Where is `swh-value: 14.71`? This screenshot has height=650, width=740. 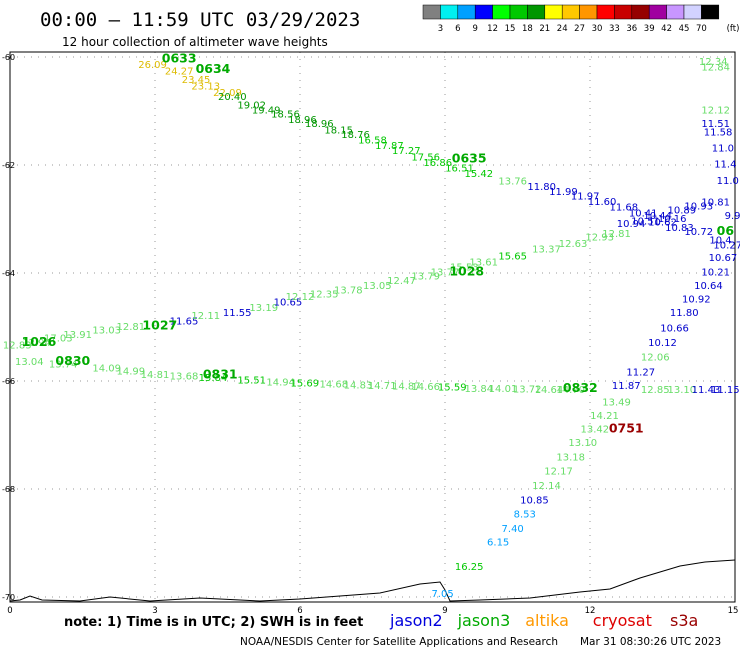 swh-value: 14.71 is located at coordinates (382, 386).